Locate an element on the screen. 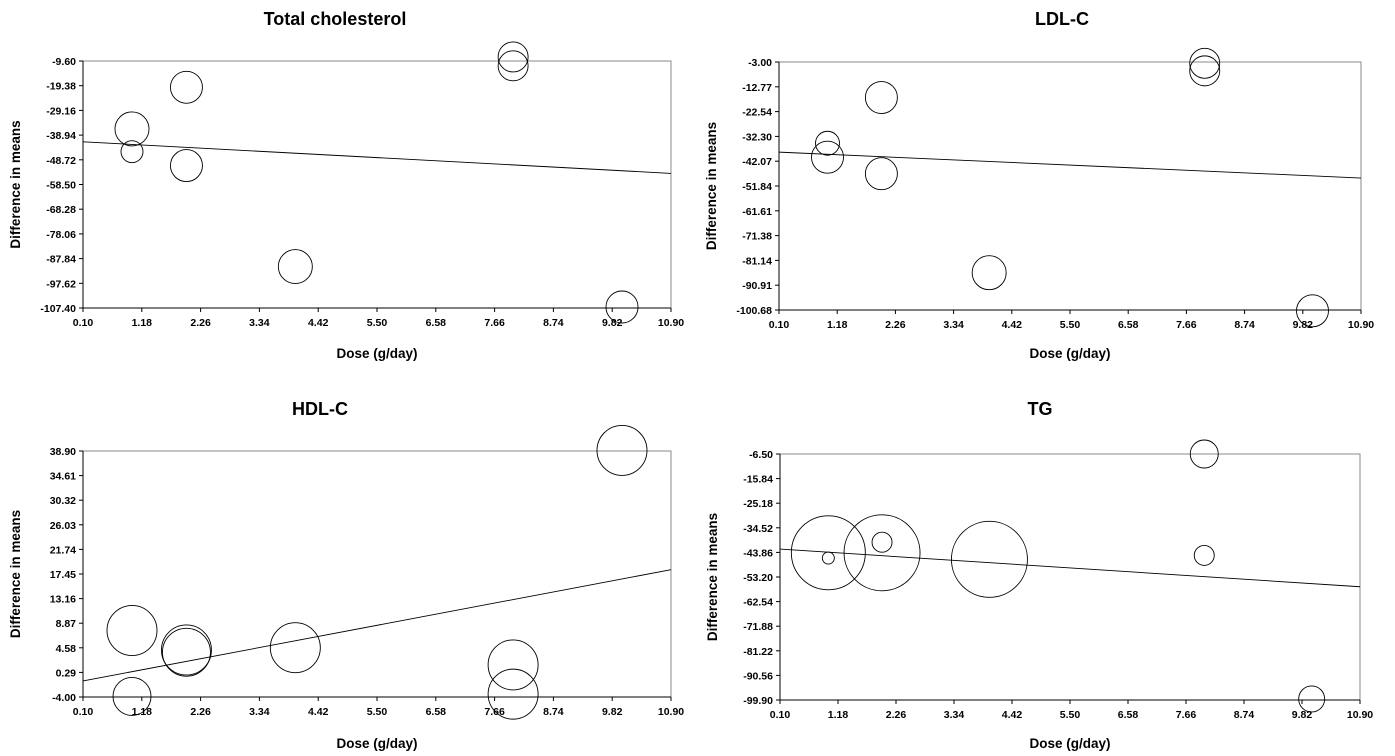 The image size is (1395, 756). y-tick-label: -87.84 is located at coordinates (61, 260).